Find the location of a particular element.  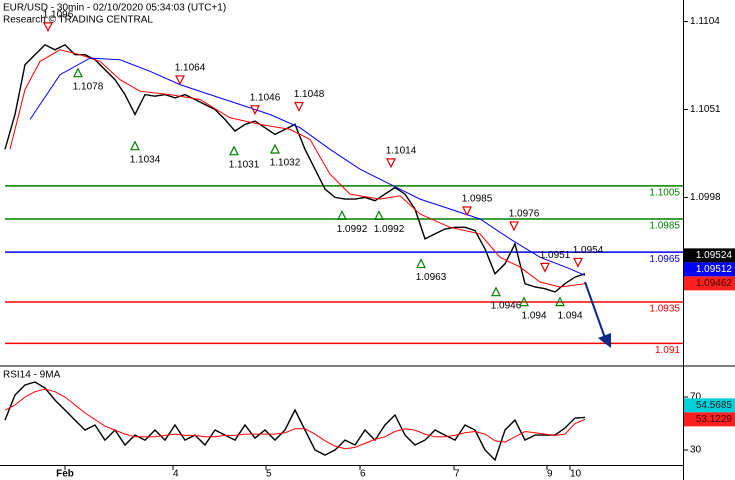

x-tick-label: 7 is located at coordinates (457, 474).